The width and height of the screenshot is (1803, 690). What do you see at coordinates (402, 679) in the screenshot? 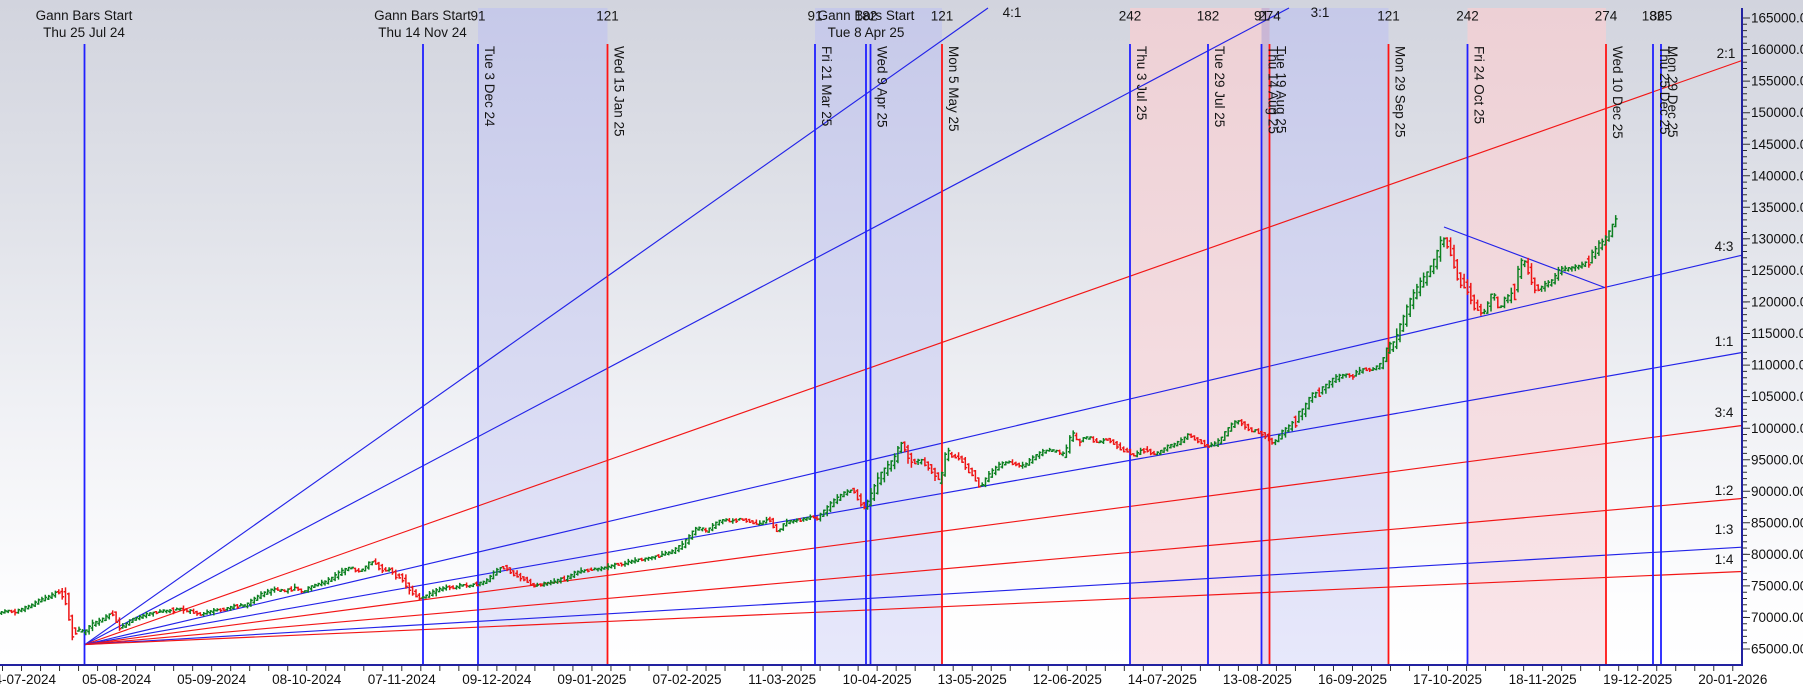
I see `svg-text: 07-11-2024` at bounding box center [402, 679].